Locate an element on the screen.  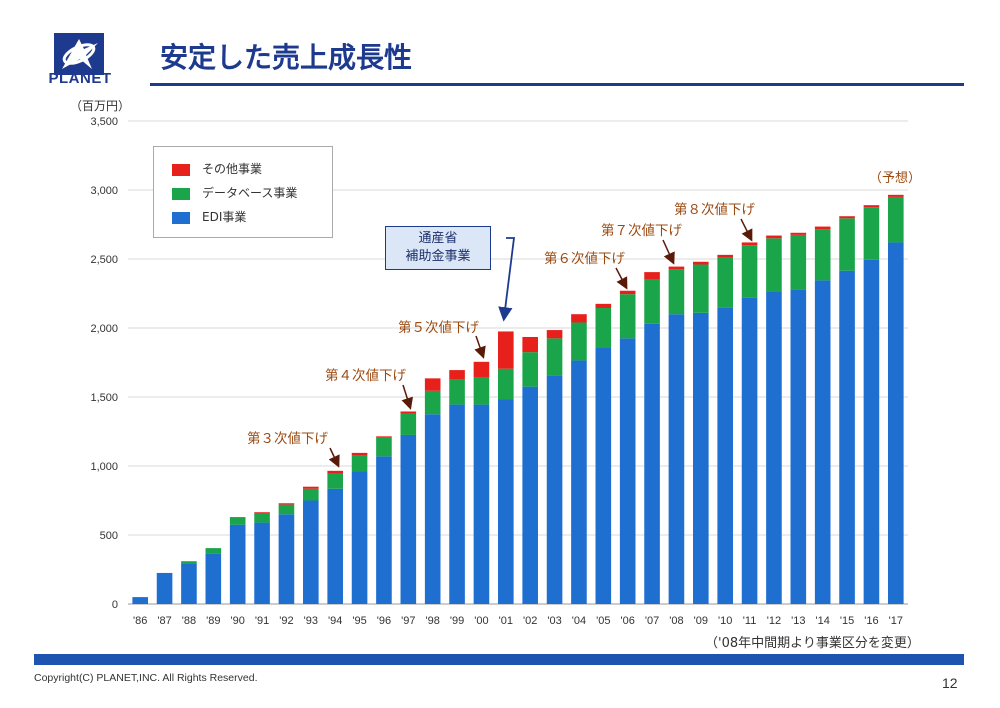
x-tick-label: '99 is located at coordinates (457, 621).